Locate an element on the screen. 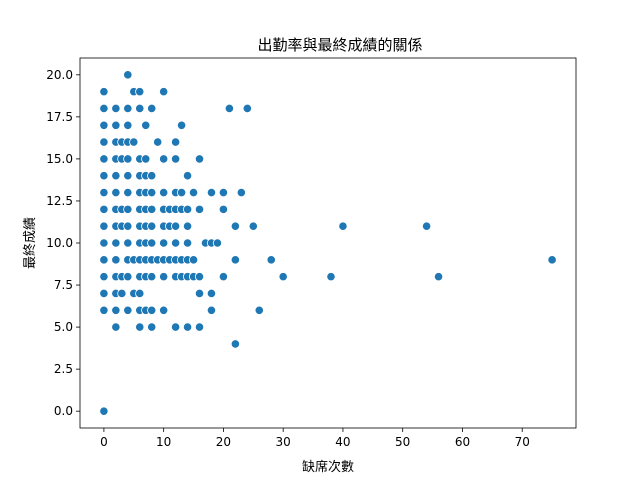 The width and height of the screenshot is (640, 480). y-axis: 0.0 2.5 5.0 7.5 10.0 12.5 15.0 17.5 20.0 is located at coordinates (63, 243).